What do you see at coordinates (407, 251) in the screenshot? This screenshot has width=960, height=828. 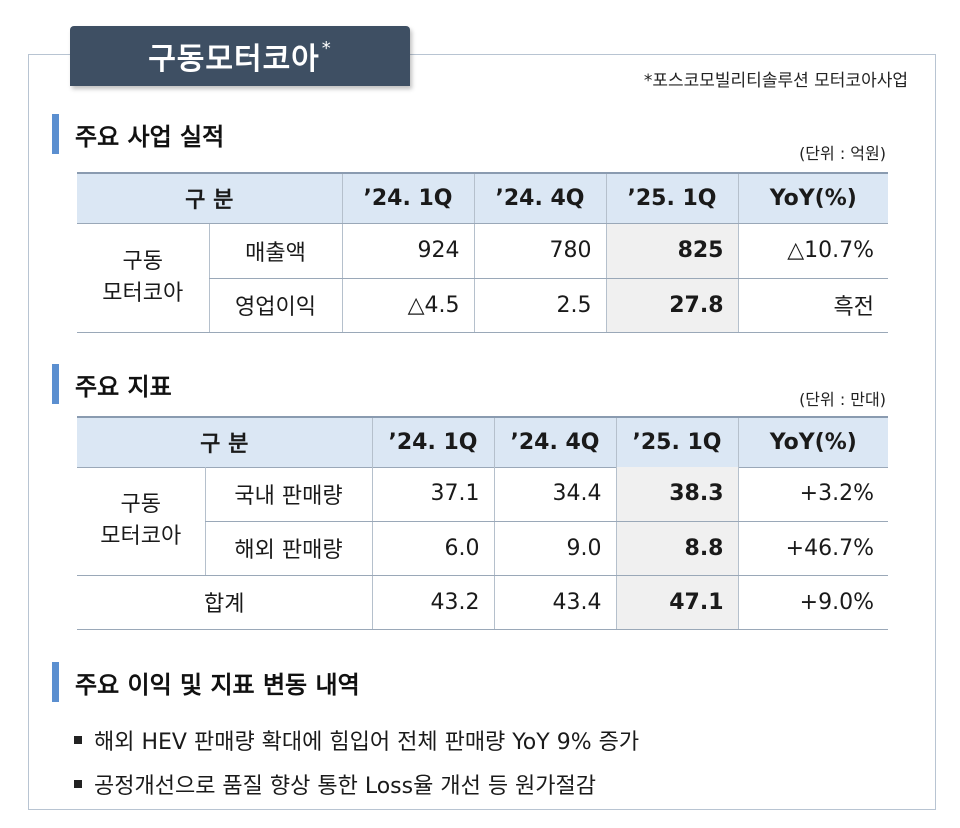 I see `table-cell: 924` at bounding box center [407, 251].